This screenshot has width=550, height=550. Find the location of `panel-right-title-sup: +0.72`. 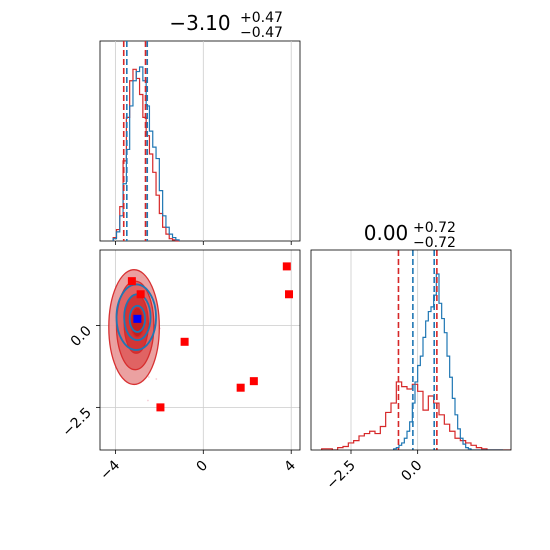

panel-right-title-sup: +0.72 is located at coordinates (434, 228).